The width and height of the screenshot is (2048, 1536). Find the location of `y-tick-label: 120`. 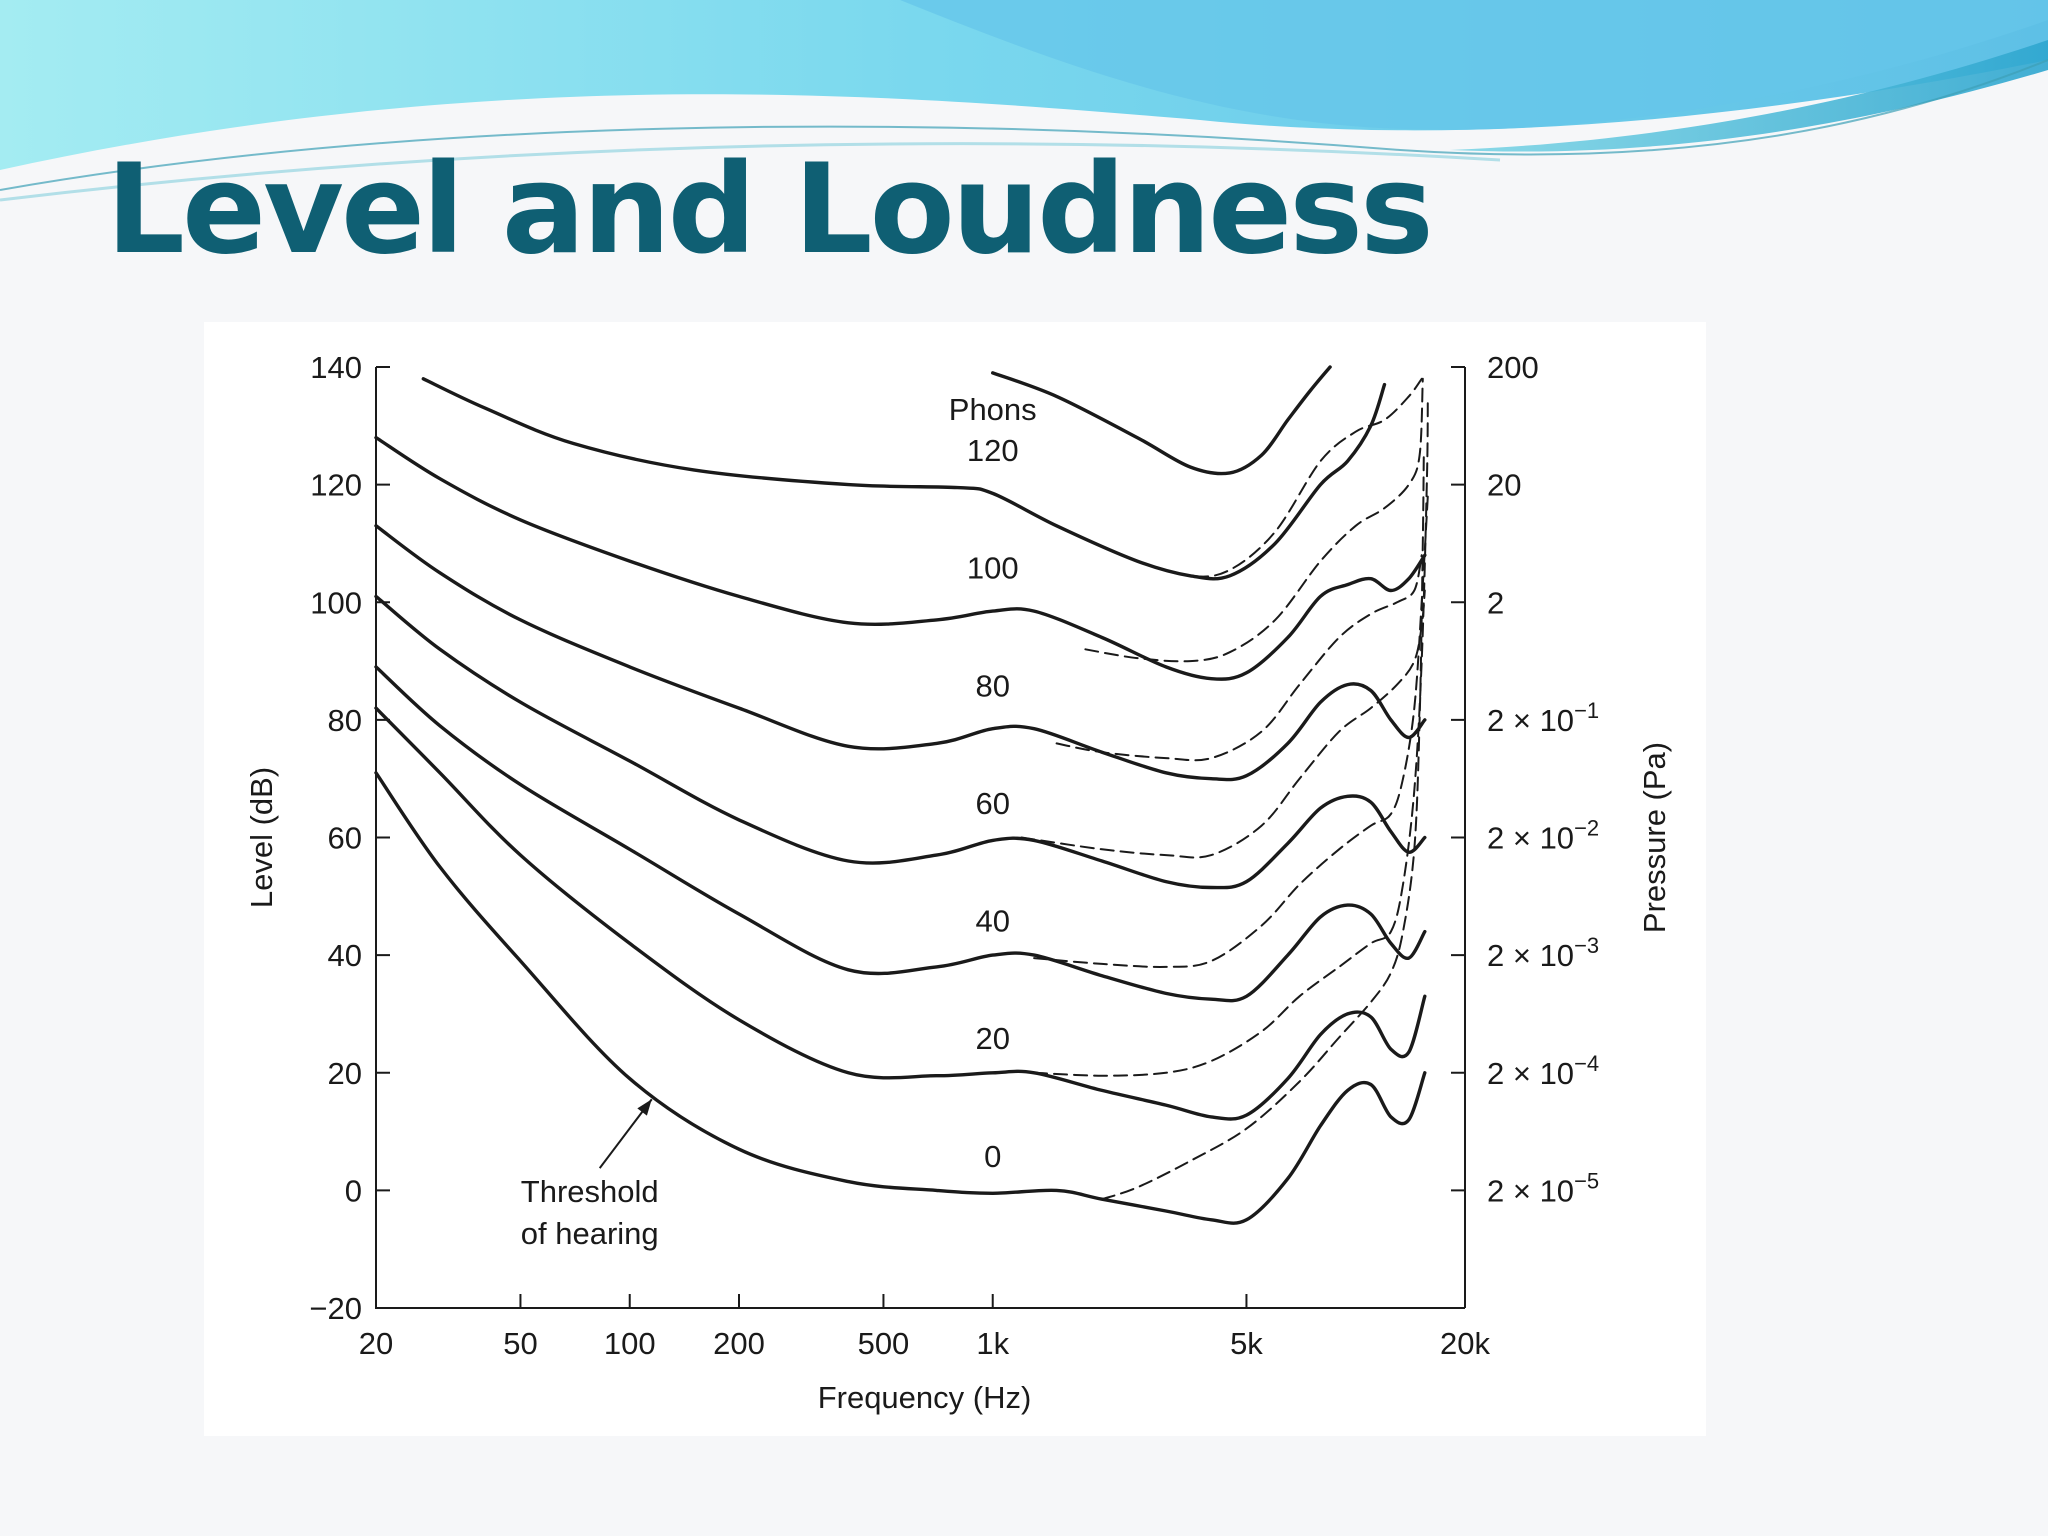

y-tick-label: 120 is located at coordinates (336, 485).